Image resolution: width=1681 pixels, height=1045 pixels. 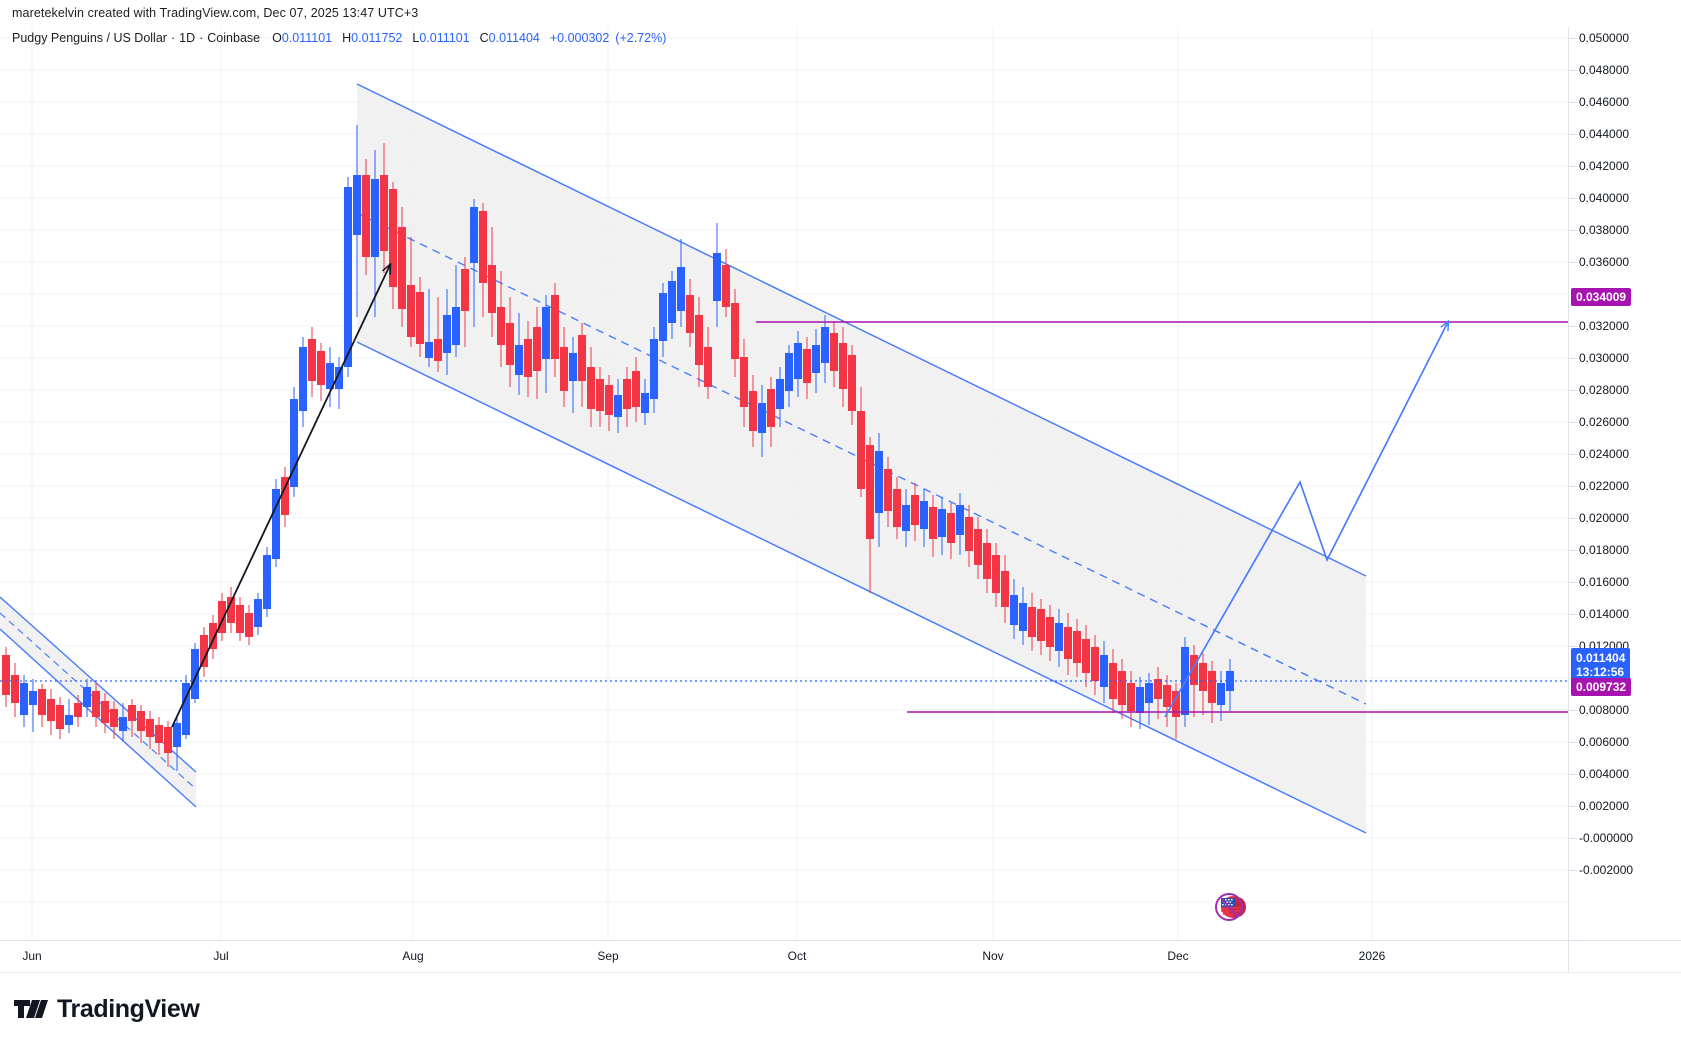 What do you see at coordinates (221, 956) in the screenshot?
I see `time-tick-jul: Jul` at bounding box center [221, 956].